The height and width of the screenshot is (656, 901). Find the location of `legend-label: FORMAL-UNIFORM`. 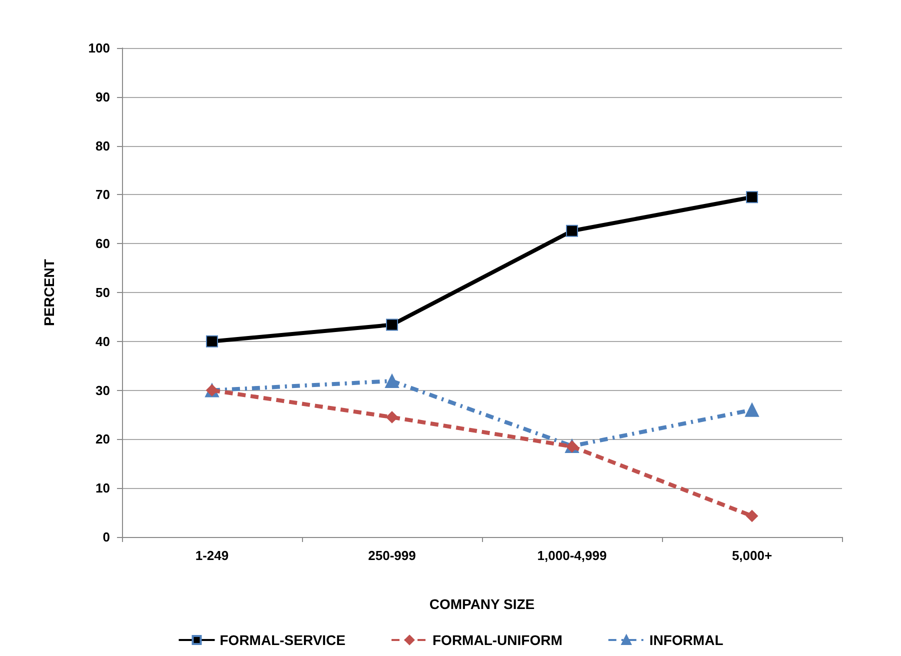

legend-label: FORMAL-UNIFORM is located at coordinates (497, 640).